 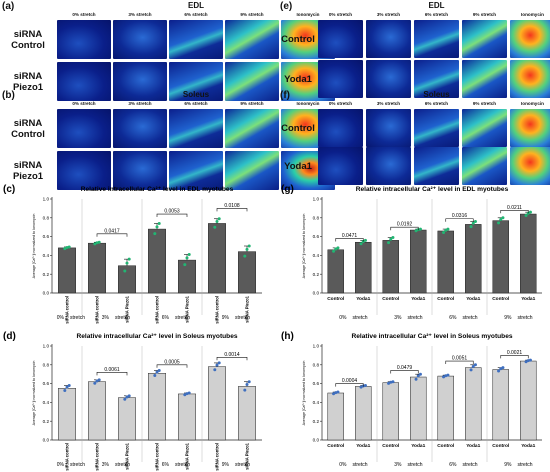 What do you see at coordinates (343, 465) in the screenshot?
I see `group-label: 0%` at bounding box center [343, 465].